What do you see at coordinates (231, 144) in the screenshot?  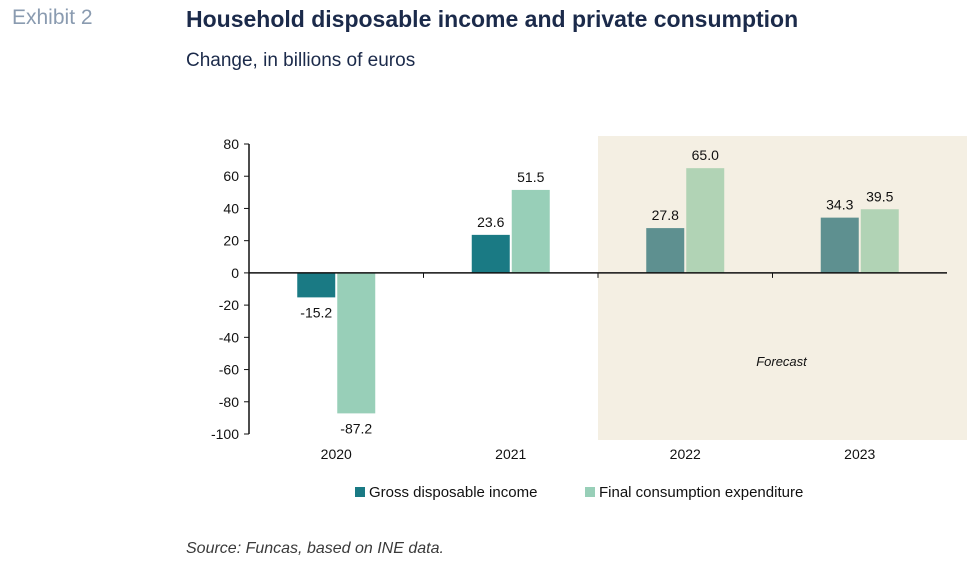 I see `y-tick-label: 80` at bounding box center [231, 144].